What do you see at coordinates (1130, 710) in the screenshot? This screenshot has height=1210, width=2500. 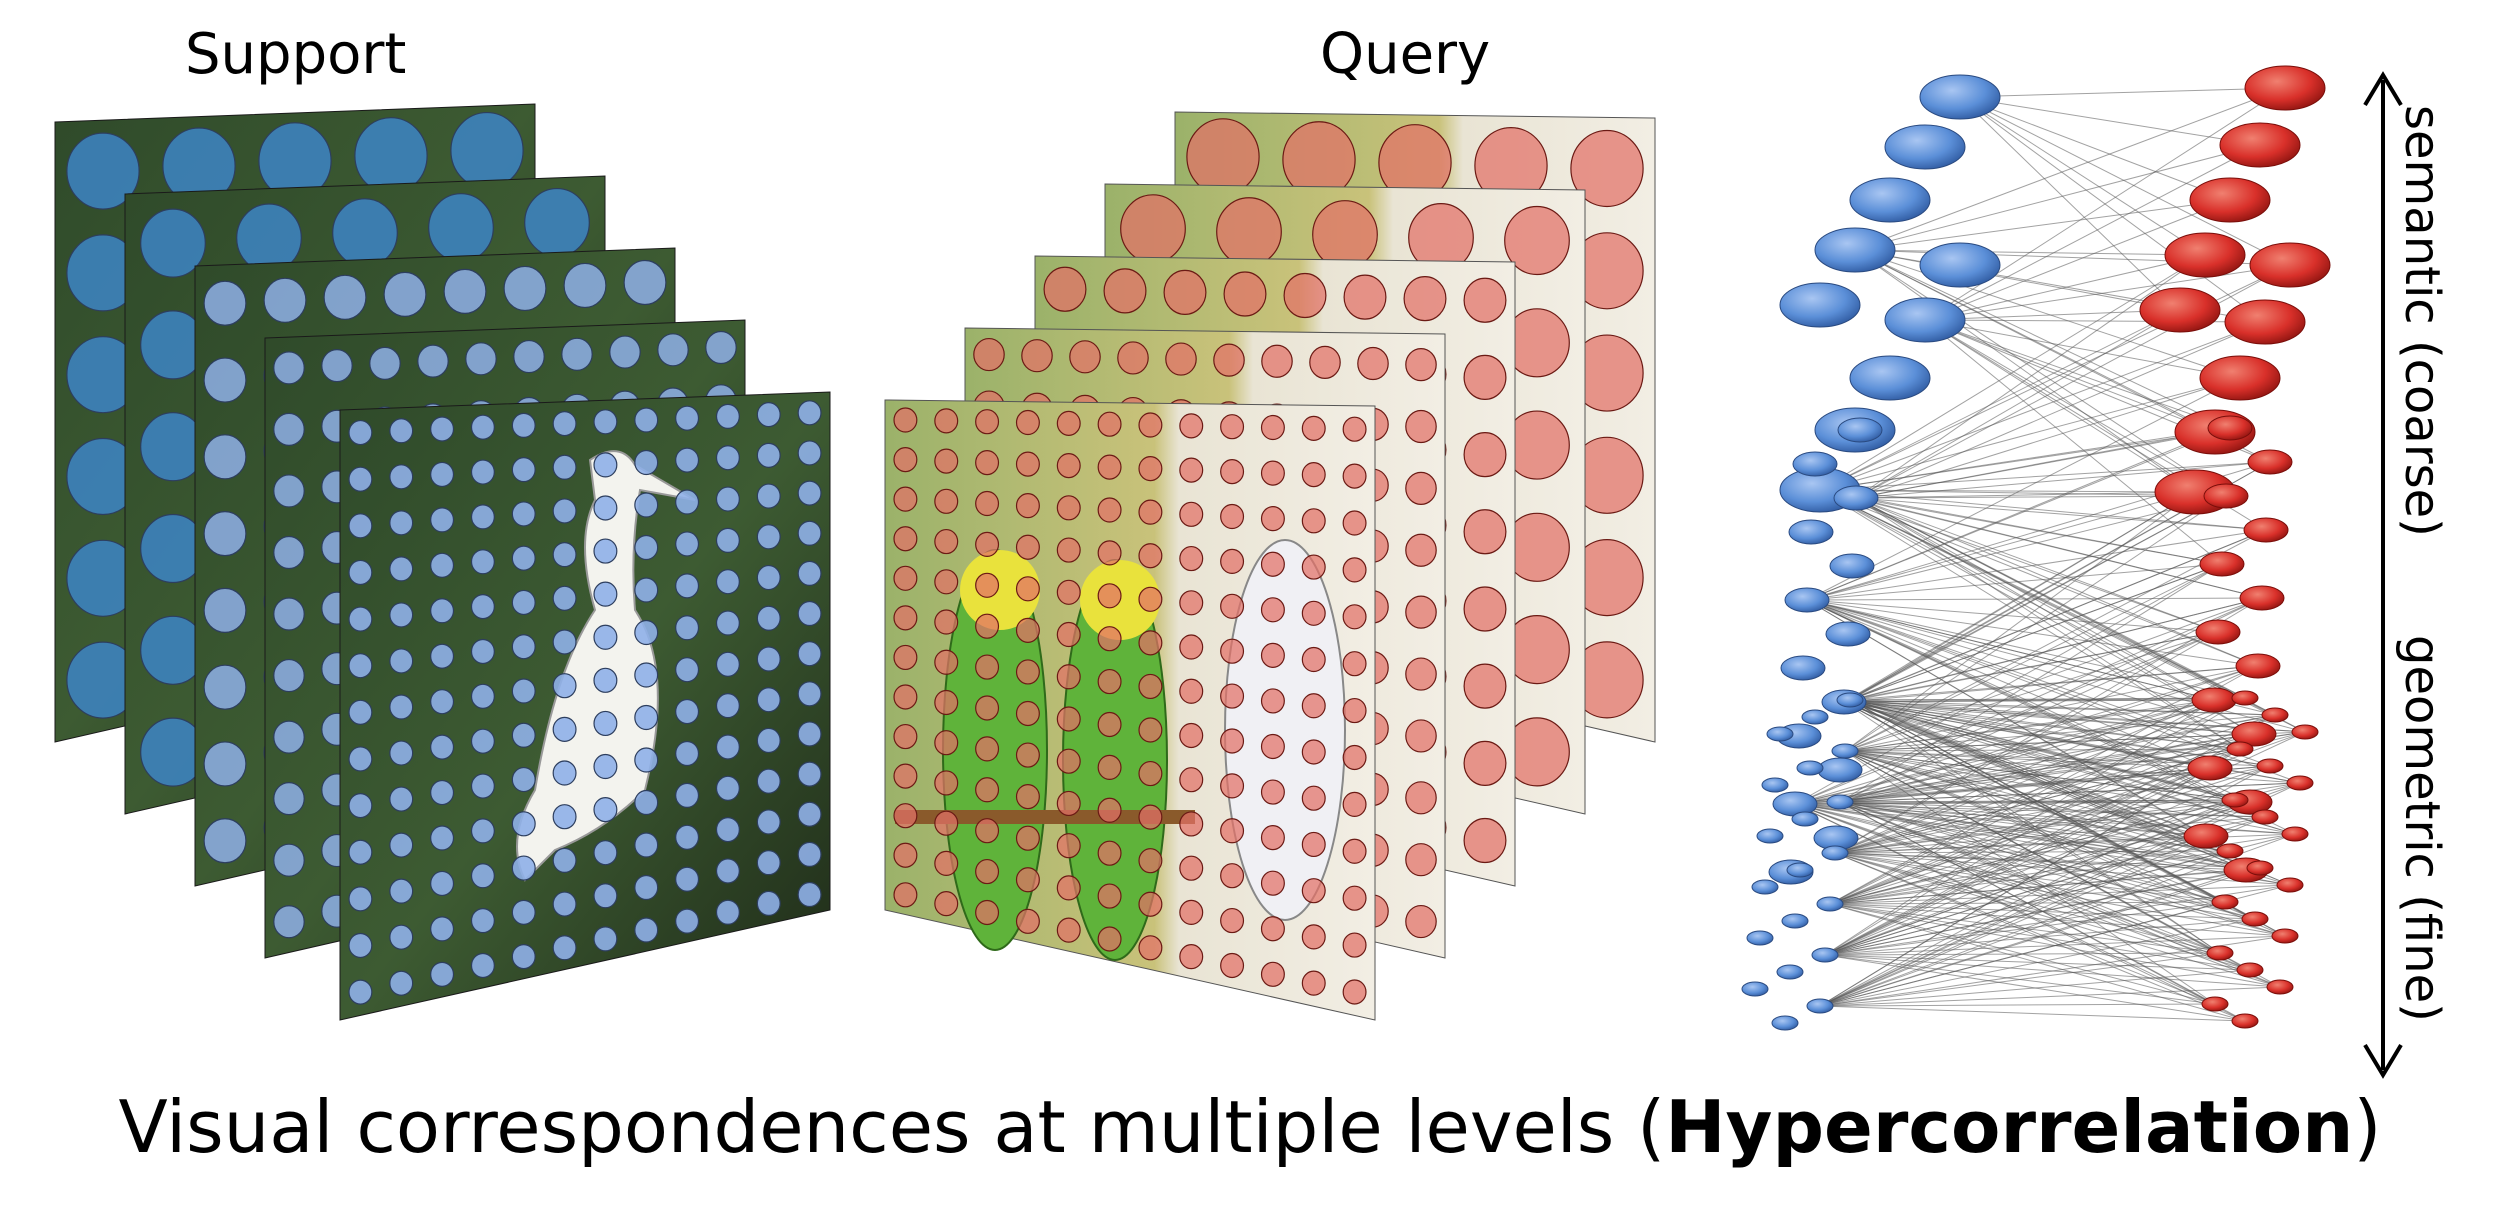 I see `query-layer` at bounding box center [1130, 710].